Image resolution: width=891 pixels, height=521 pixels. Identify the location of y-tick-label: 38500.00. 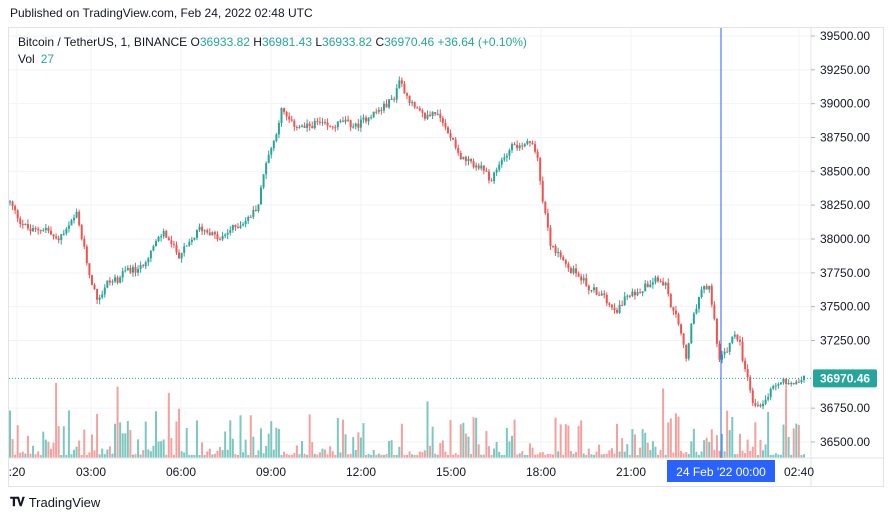
(845, 171).